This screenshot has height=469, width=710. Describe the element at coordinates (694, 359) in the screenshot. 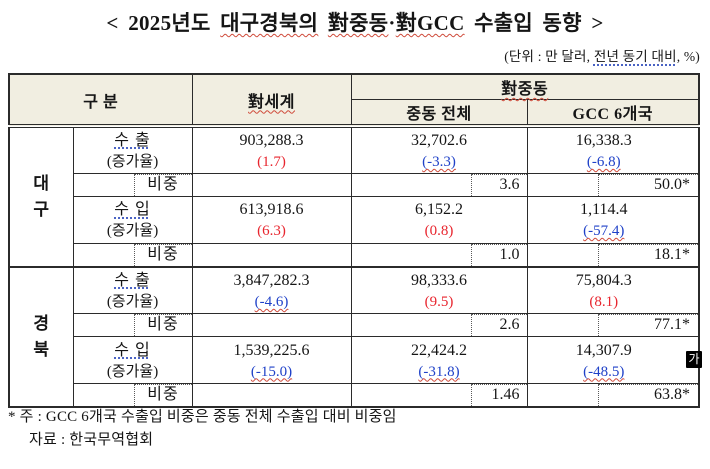

I see `ime-mode-indicator: 가` at that location.